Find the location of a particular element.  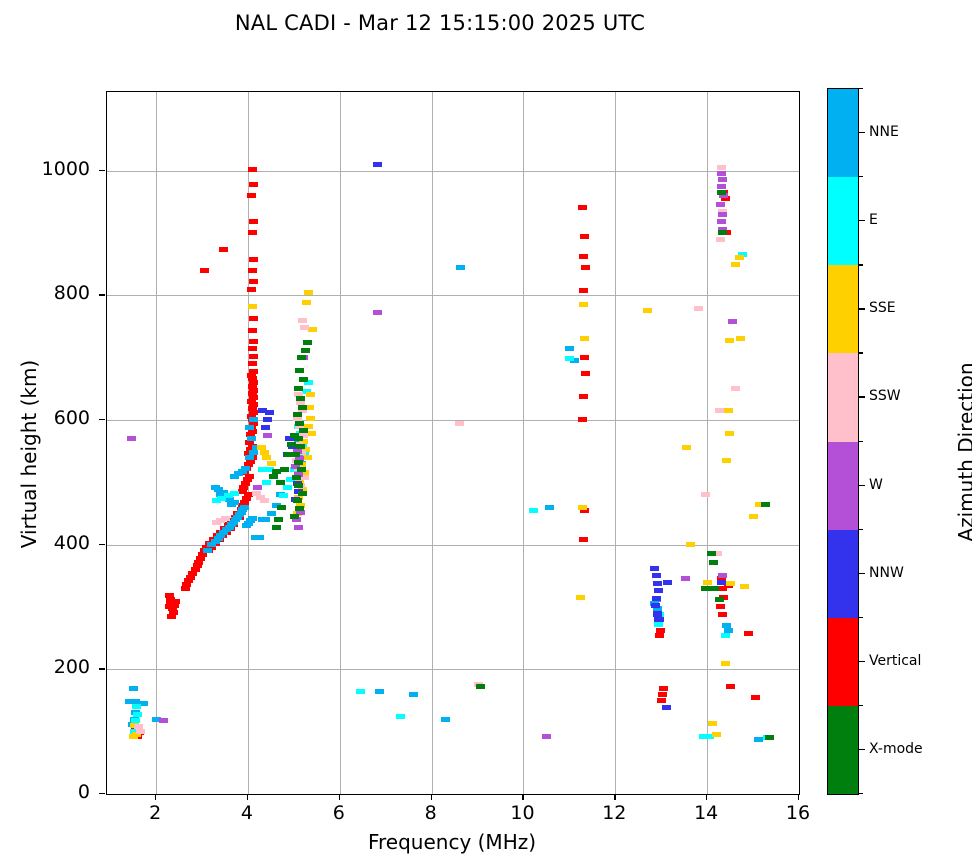

y-tick-label: 800 is located at coordinates (71, 293).